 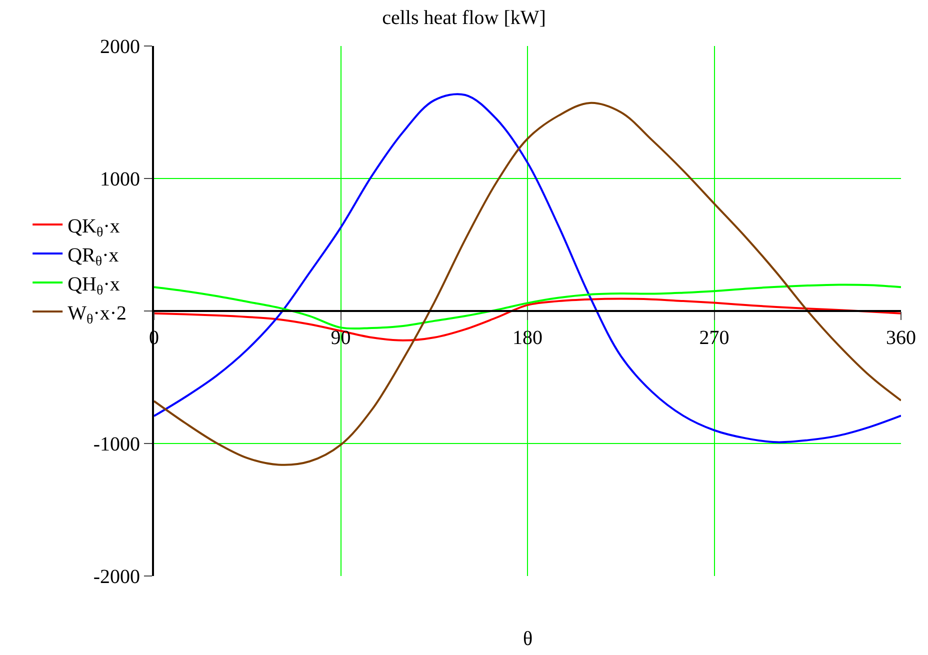 I want to click on y-tick-label: -1000, so click(x=116, y=445).